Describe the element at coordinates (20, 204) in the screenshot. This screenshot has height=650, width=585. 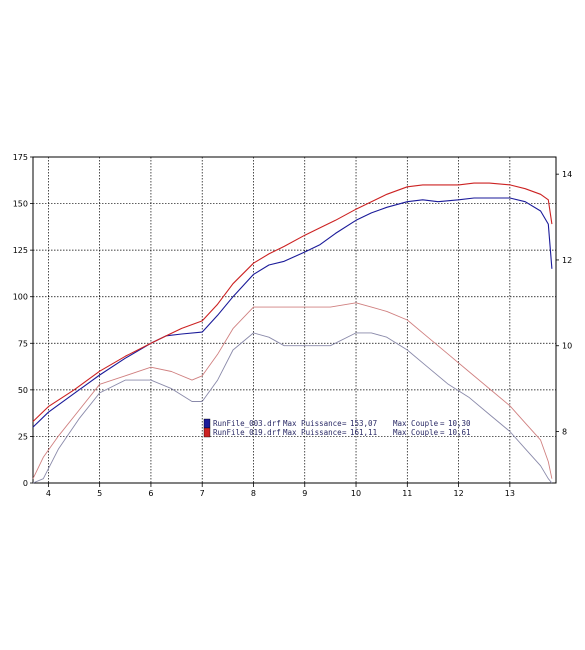
I see `y-tick-label: 150` at that location.